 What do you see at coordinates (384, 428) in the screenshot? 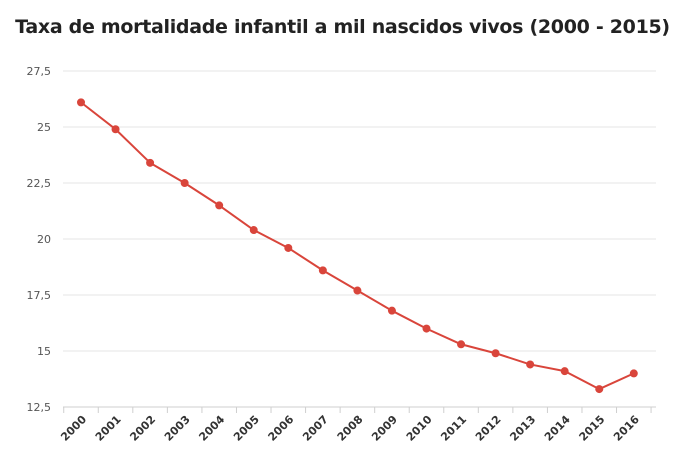
I see `x-tick-label: 2009` at bounding box center [384, 428].